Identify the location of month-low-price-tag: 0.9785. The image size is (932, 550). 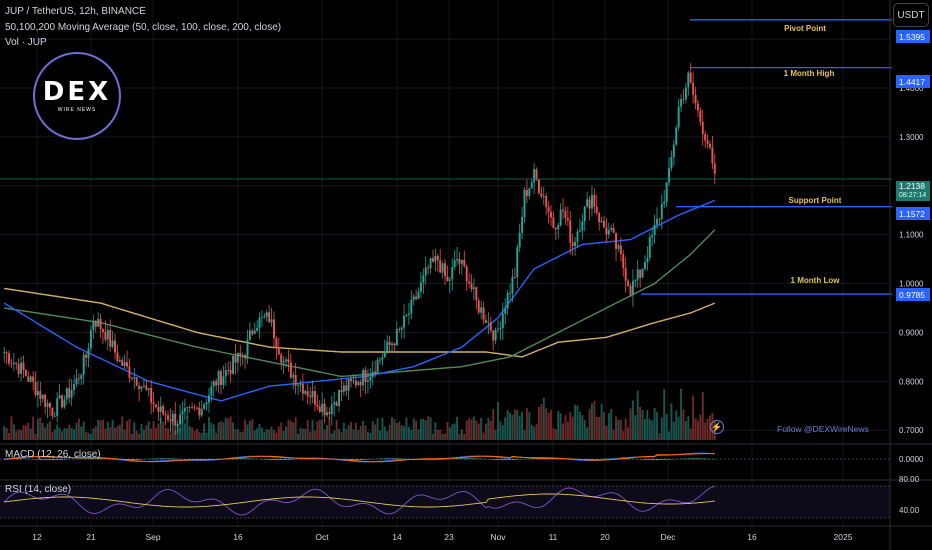
(913, 294).